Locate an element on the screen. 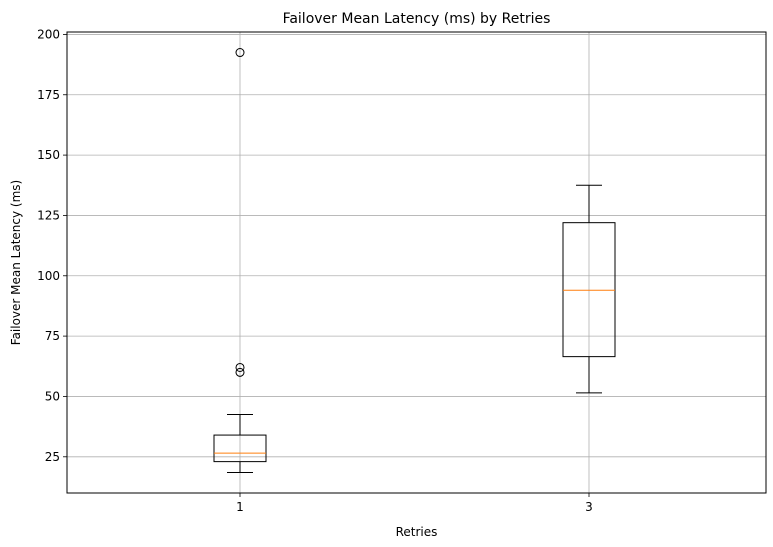  y-tick-label: 200 is located at coordinates (48, 34).